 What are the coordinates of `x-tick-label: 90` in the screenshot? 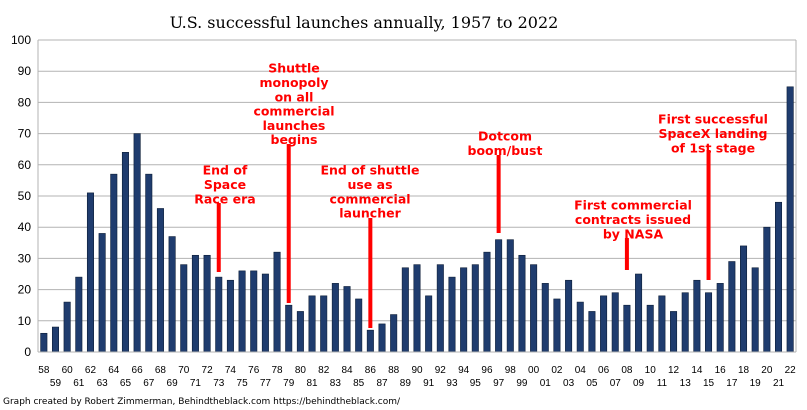 It's located at (417, 370).